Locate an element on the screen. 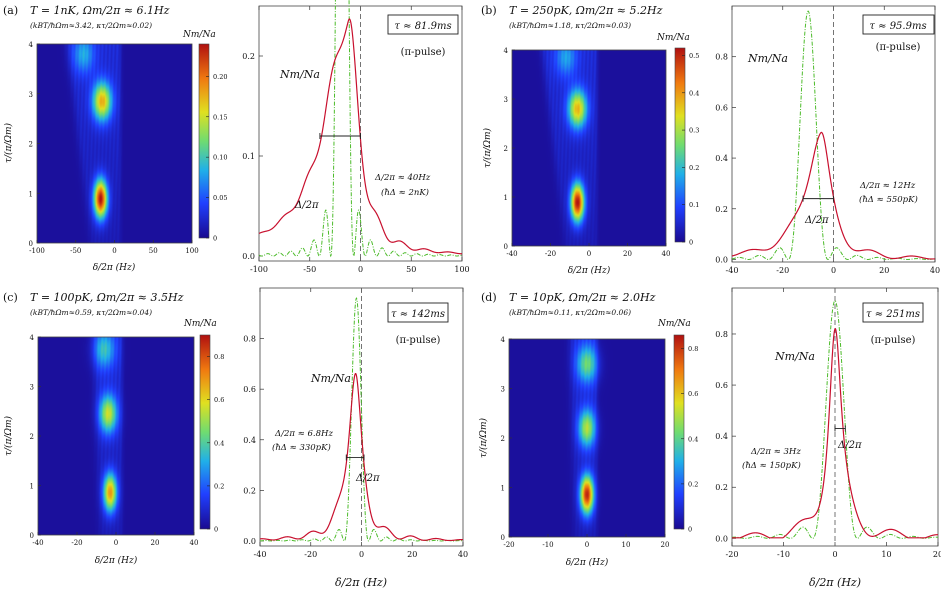 The height and width of the screenshot is (592, 941). fwhm-label-d: Δ/2π is located at coordinates (849, 445).